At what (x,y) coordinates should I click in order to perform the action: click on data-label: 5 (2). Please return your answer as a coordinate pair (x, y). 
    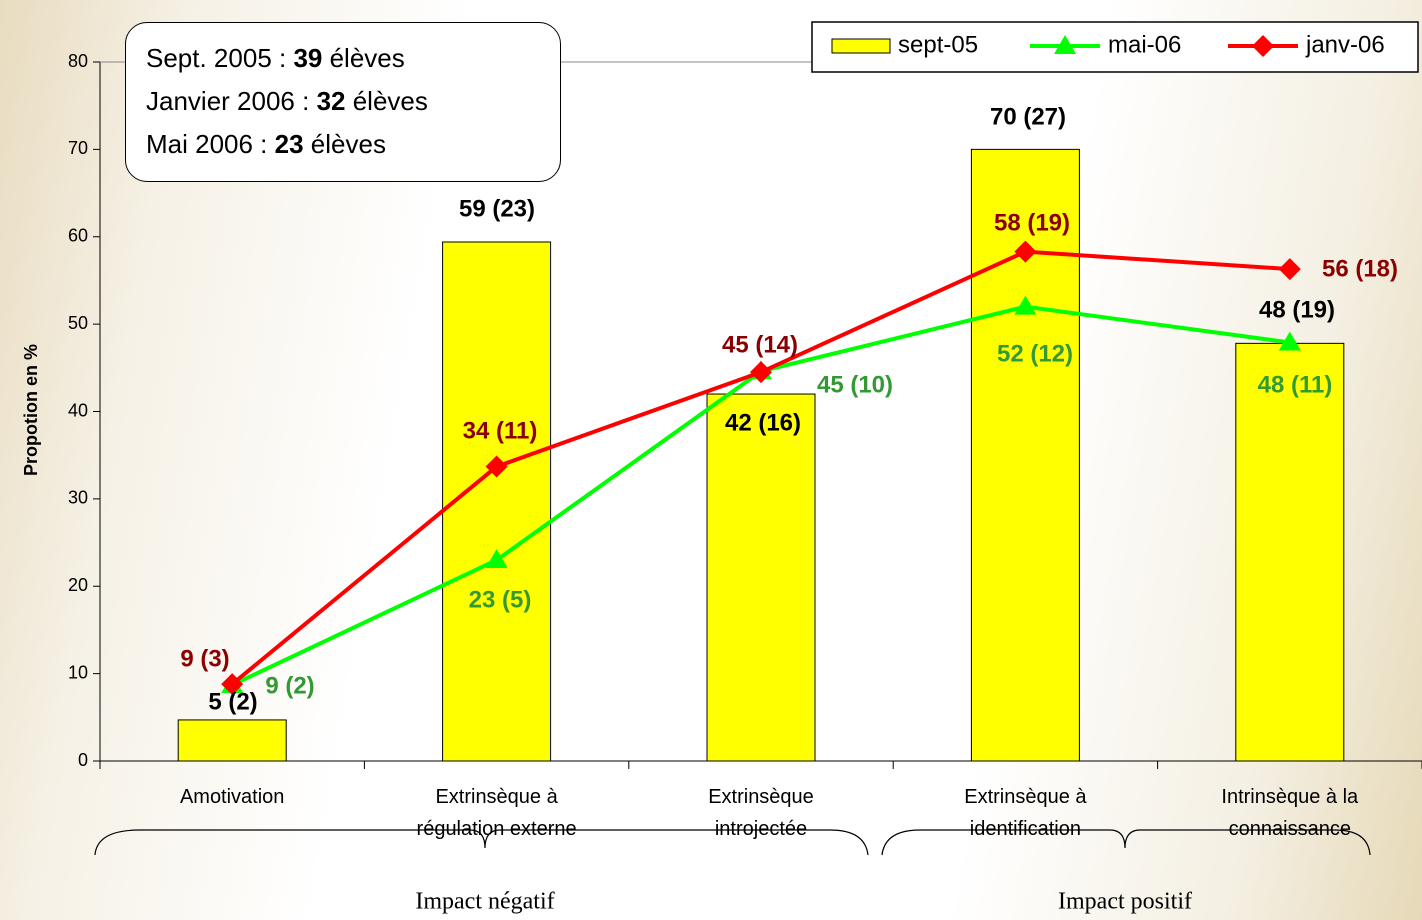
    Looking at the image, I should click on (232, 701).